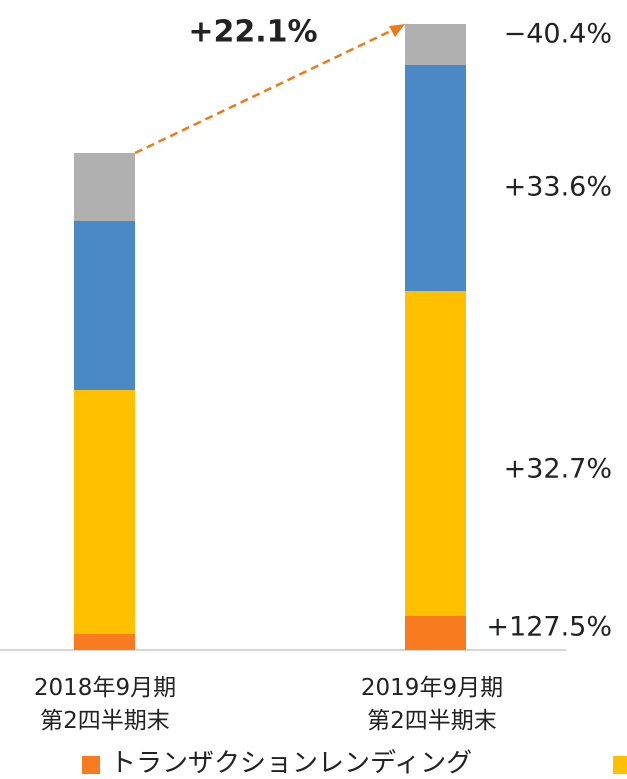 Image resolution: width=627 pixels, height=779 pixels. I want to click on change-label: +127.5%, so click(549, 627).